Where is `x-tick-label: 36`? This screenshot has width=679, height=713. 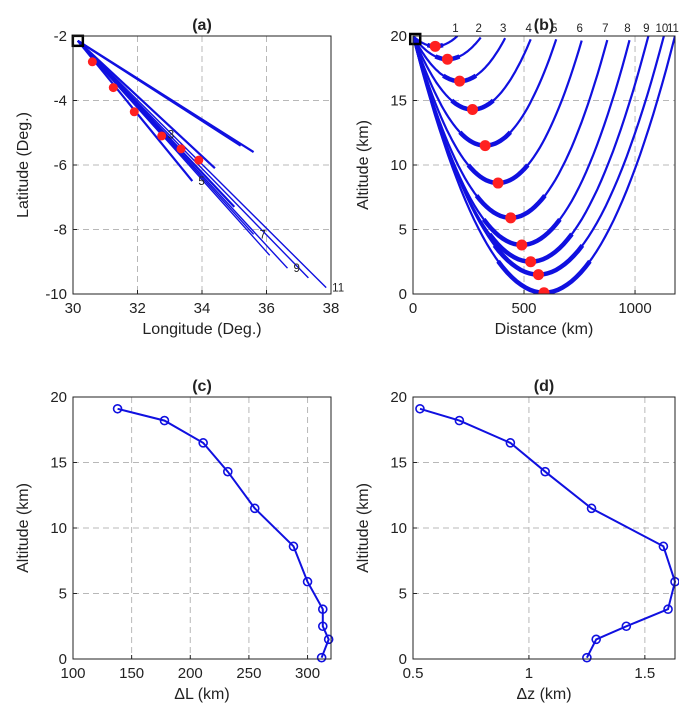
x-tick-label: 36 is located at coordinates (266, 308).